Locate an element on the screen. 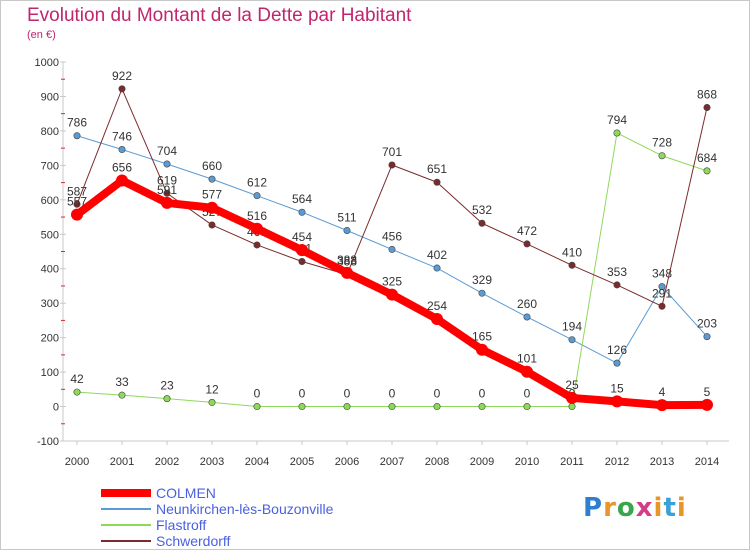 The width and height of the screenshot is (750, 550). data-label: 577 is located at coordinates (212, 195).